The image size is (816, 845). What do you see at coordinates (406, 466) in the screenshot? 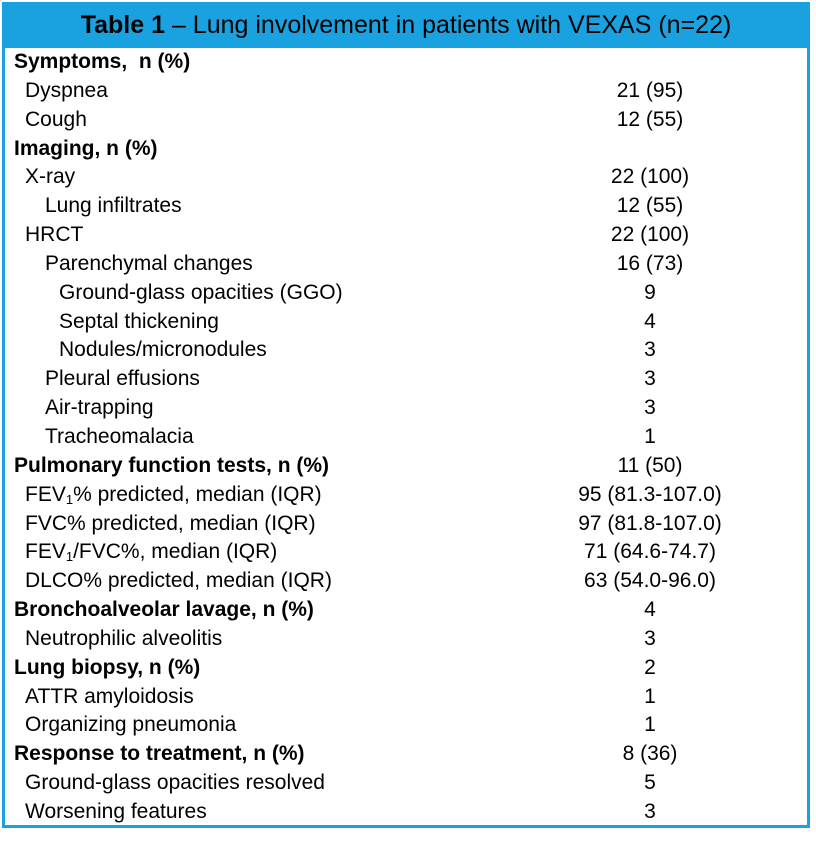
I see `table-section-row: Pulmonary function tests, n (%) 11 (50)` at bounding box center [406, 466].